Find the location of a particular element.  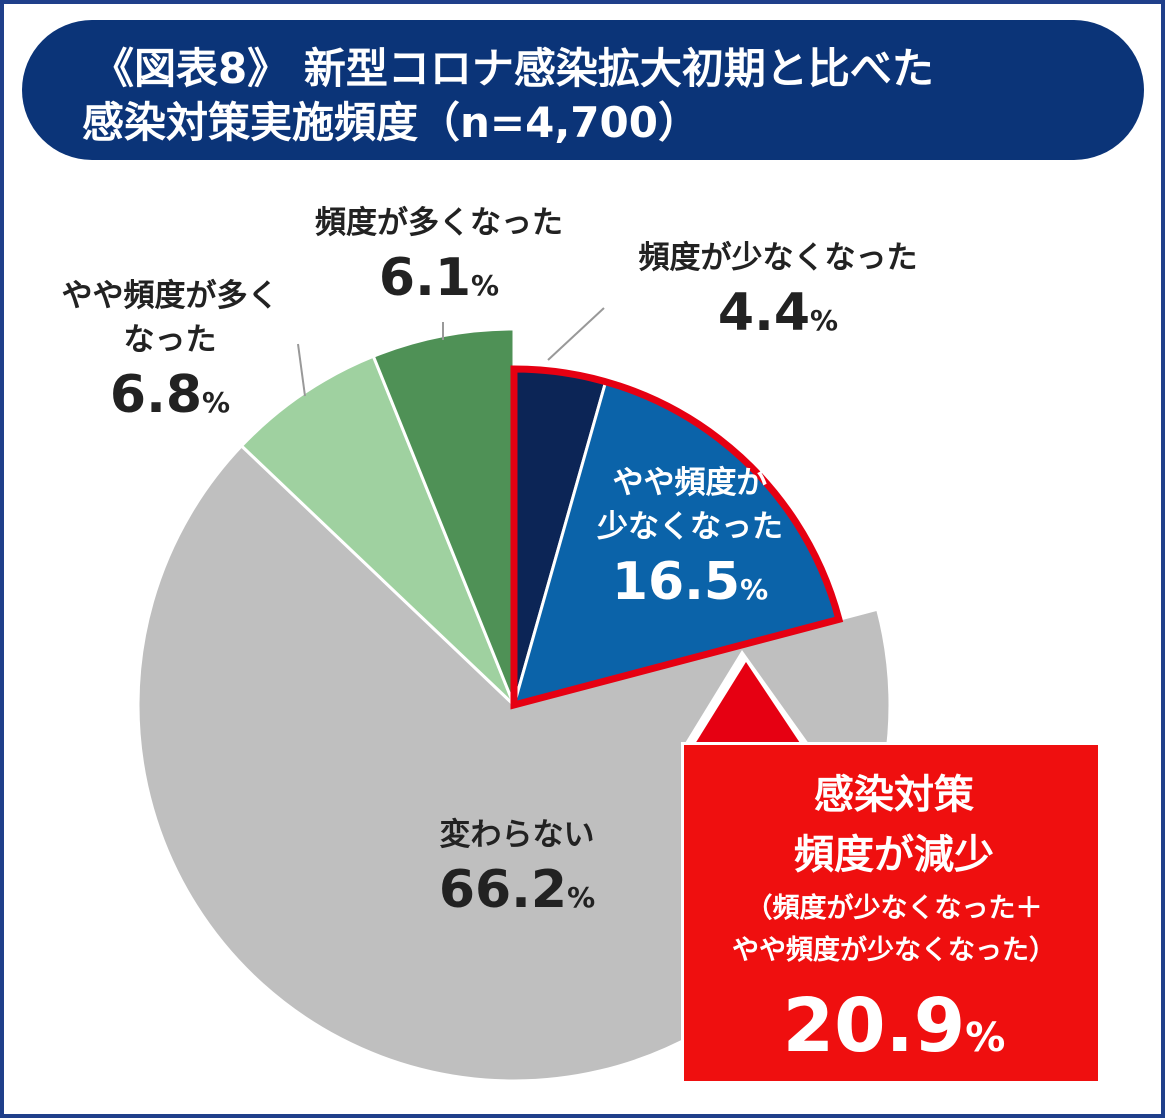

slice-label-0-line-0: 頻度が少なくなった is located at coordinates (778, 258).